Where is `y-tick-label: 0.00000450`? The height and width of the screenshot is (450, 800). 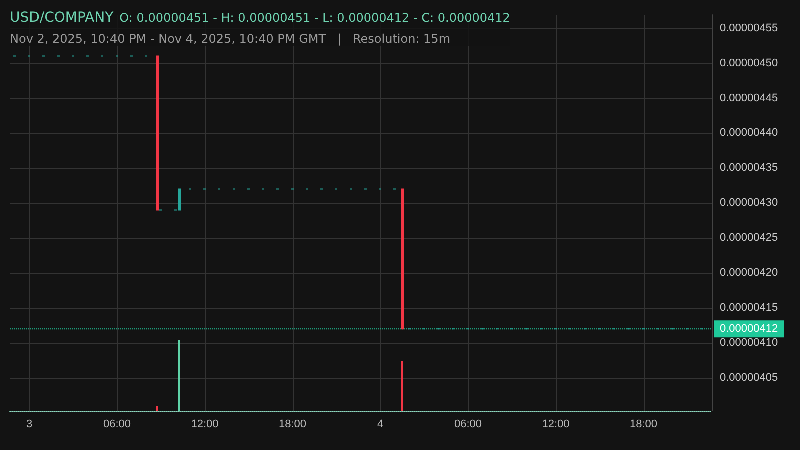 y-tick-label: 0.00000450 is located at coordinates (749, 63).